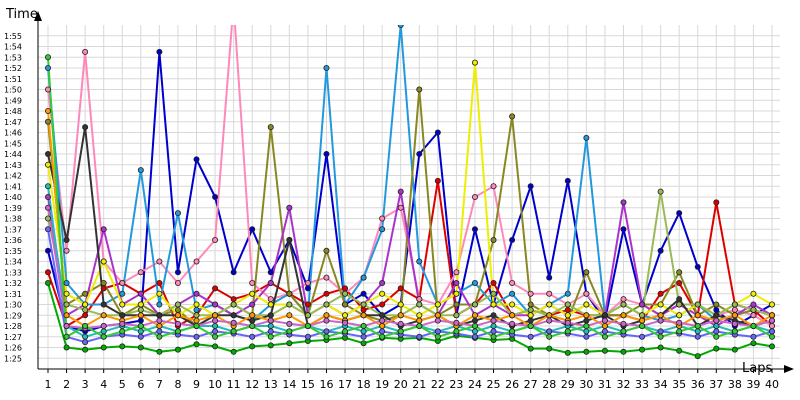 The width and height of the screenshot is (800, 400). Describe the element at coordinates (13, 100) in the screenshot. I see `y-tick-label: 1:49` at that location.